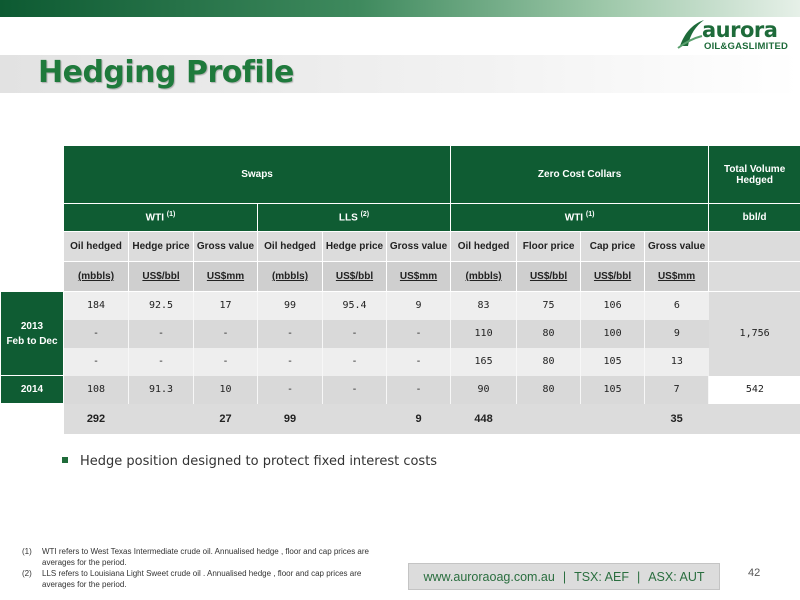 This screenshot has width=800, height=600. Describe the element at coordinates (548, 305) in the screenshot. I see `cell: 75` at that location.